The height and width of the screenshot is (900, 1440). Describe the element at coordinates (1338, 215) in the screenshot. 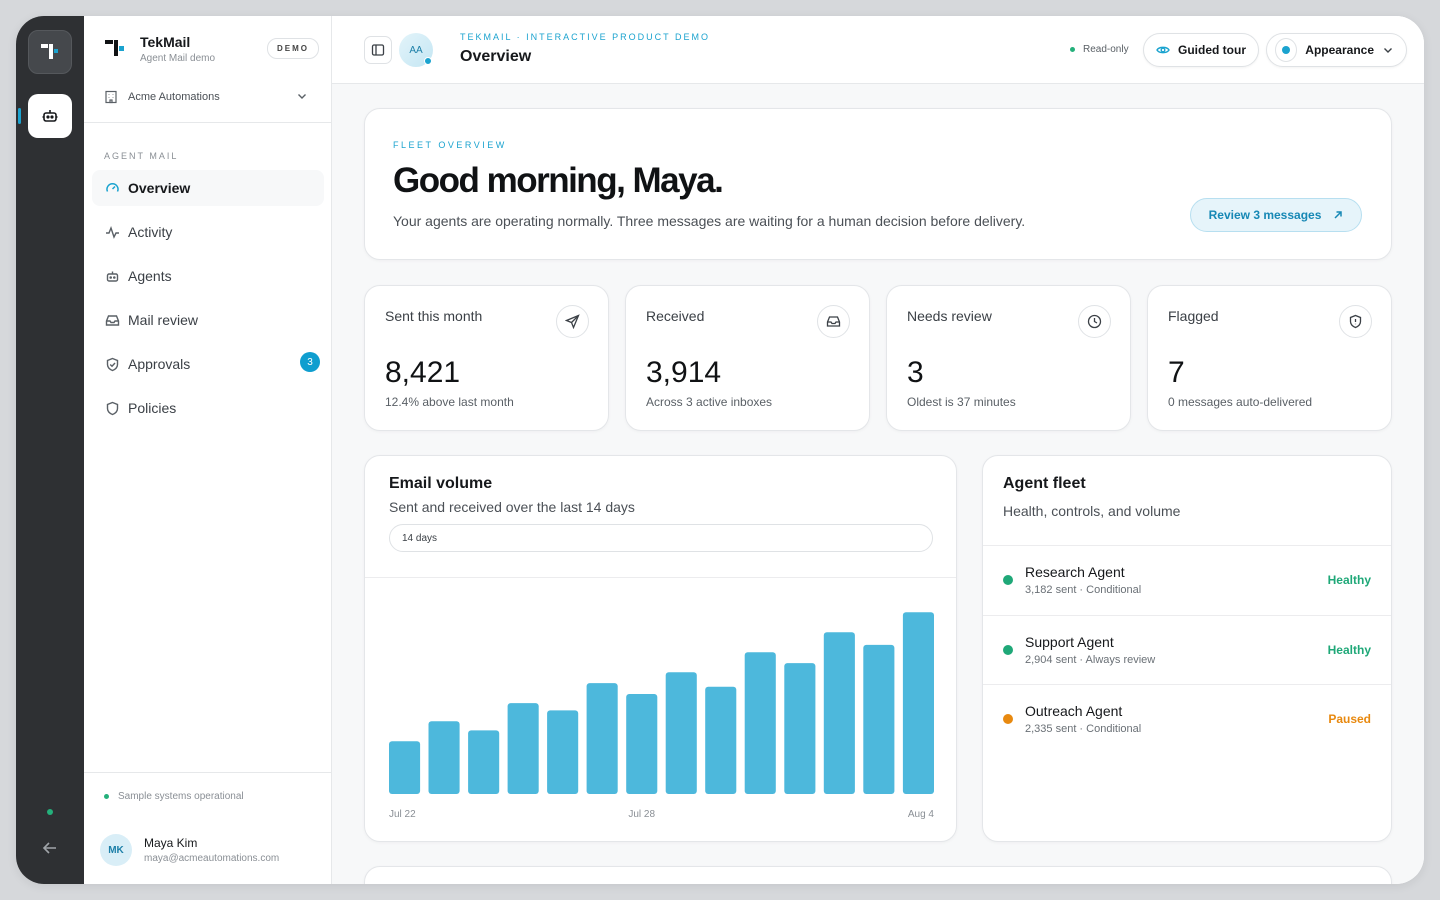

I see `arrow-up-right-icon` at that location.